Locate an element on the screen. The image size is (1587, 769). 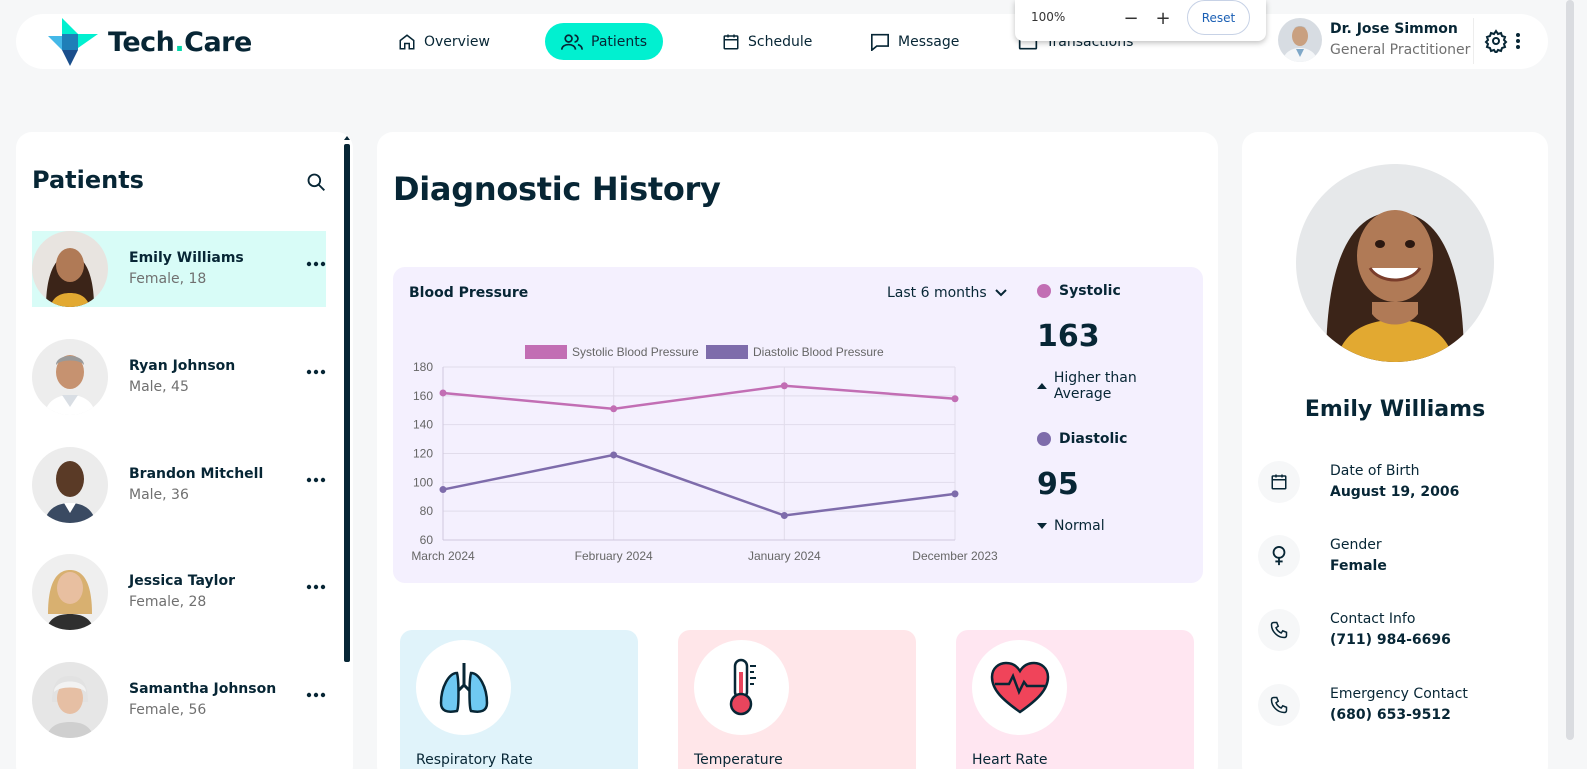
patient-row: Jessica Taylor Female, 28 is located at coordinates (179, 592).